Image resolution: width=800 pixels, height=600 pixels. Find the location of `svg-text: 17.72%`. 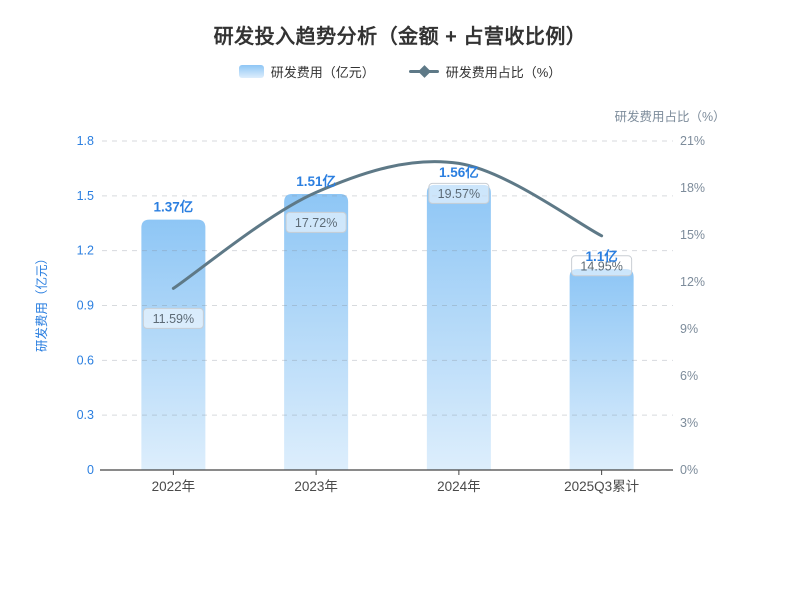

svg-text: 17.72% is located at coordinates (316, 223).